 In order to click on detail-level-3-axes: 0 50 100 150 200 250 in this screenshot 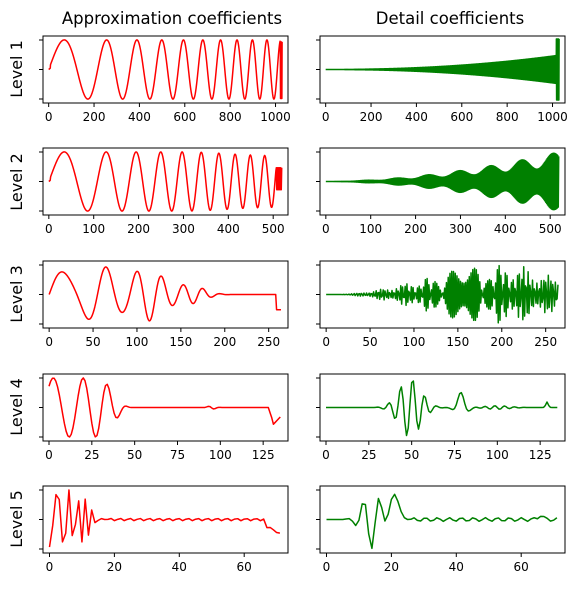, I will do `click(441, 304)`.